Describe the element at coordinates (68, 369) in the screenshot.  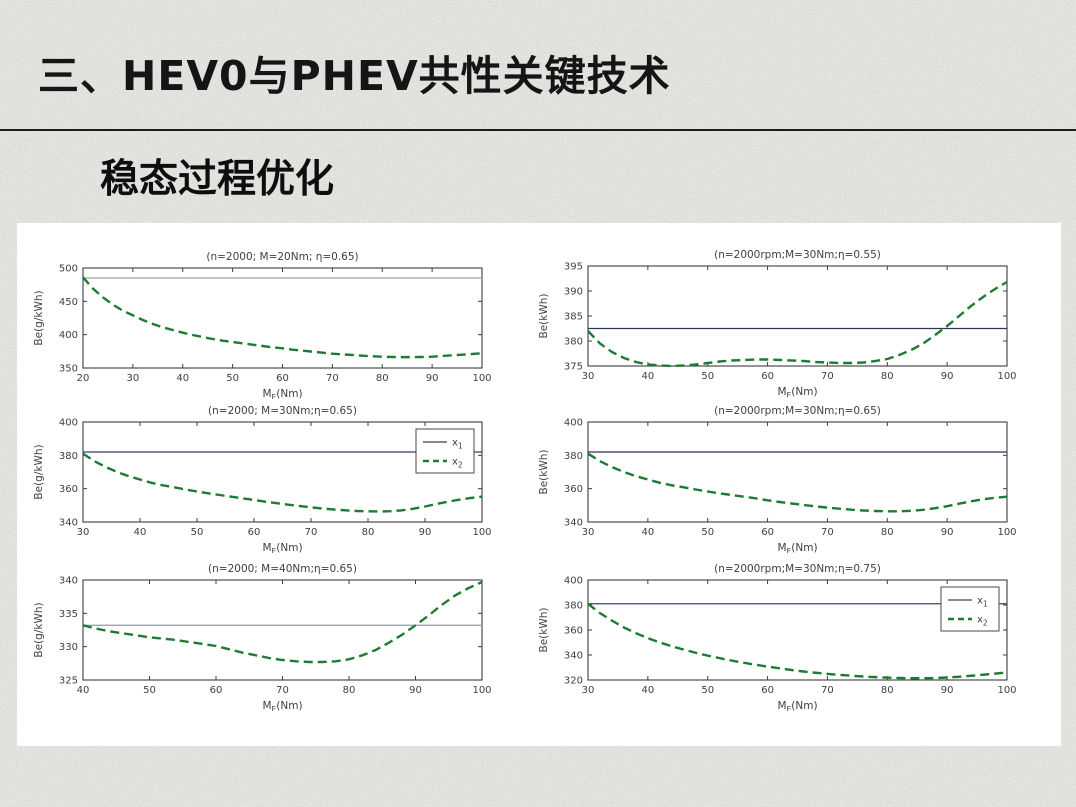
I see `svg-text: 350` at that location.